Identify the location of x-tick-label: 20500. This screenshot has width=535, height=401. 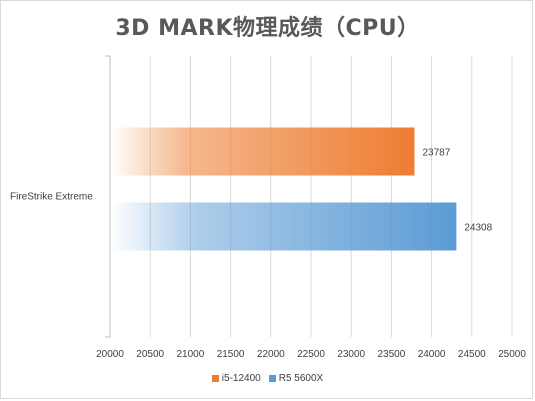
(150, 354).